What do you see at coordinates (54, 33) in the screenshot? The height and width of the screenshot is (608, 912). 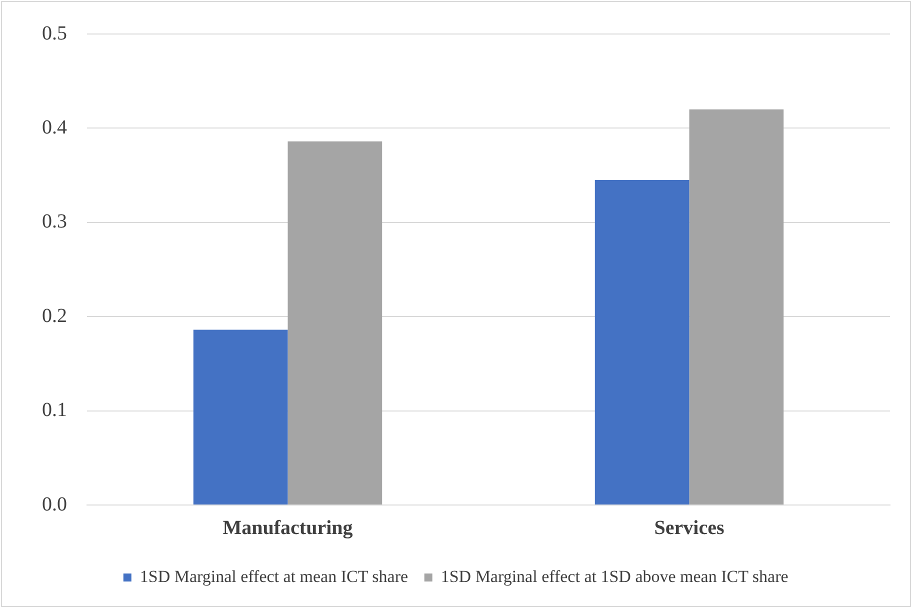 I see `y-tick-label: 0.5` at bounding box center [54, 33].